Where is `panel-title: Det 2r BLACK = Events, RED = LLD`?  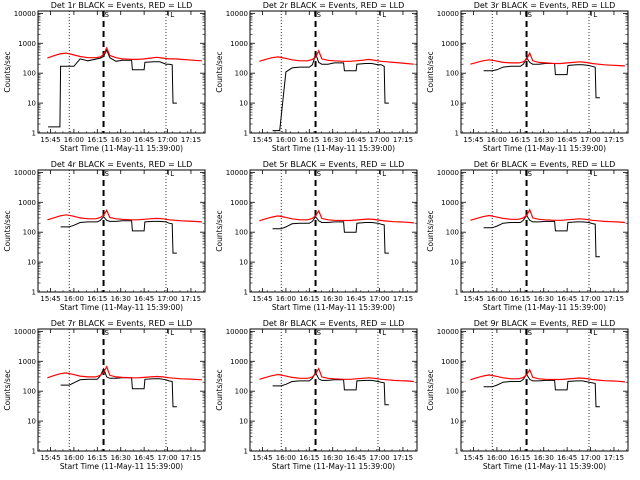
panel-title: Det 2r BLACK = Events, RED = LLD is located at coordinates (334, 5).